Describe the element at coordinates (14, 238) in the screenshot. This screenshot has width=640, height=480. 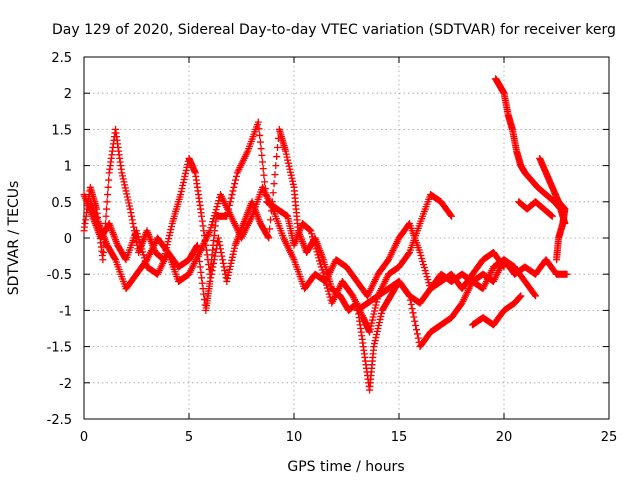
I see `y-axis-title: SDTVAR / TECUs` at that location.